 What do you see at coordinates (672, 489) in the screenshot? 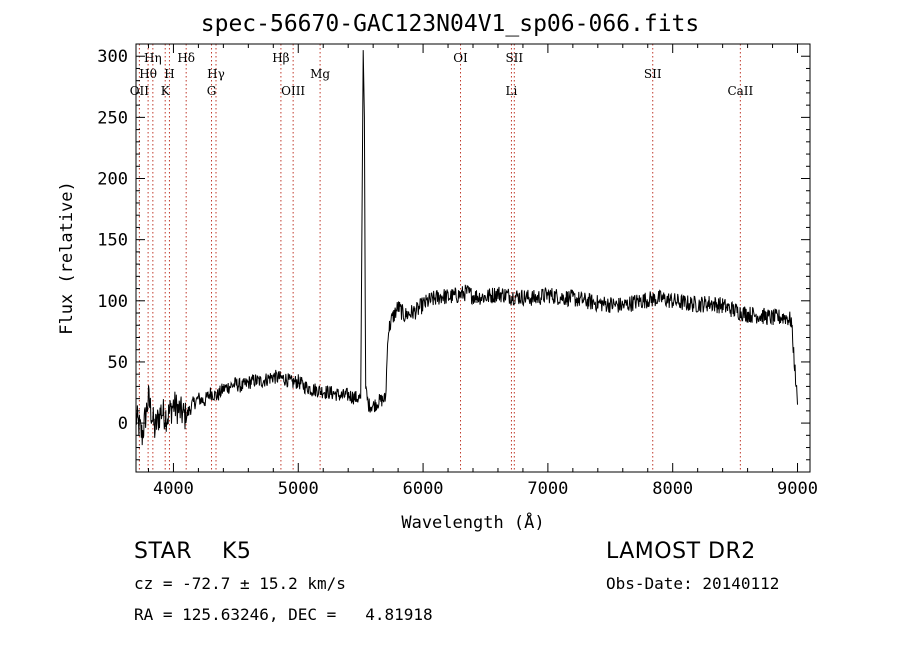
I see `x-tick-label: 8000` at bounding box center [672, 489].